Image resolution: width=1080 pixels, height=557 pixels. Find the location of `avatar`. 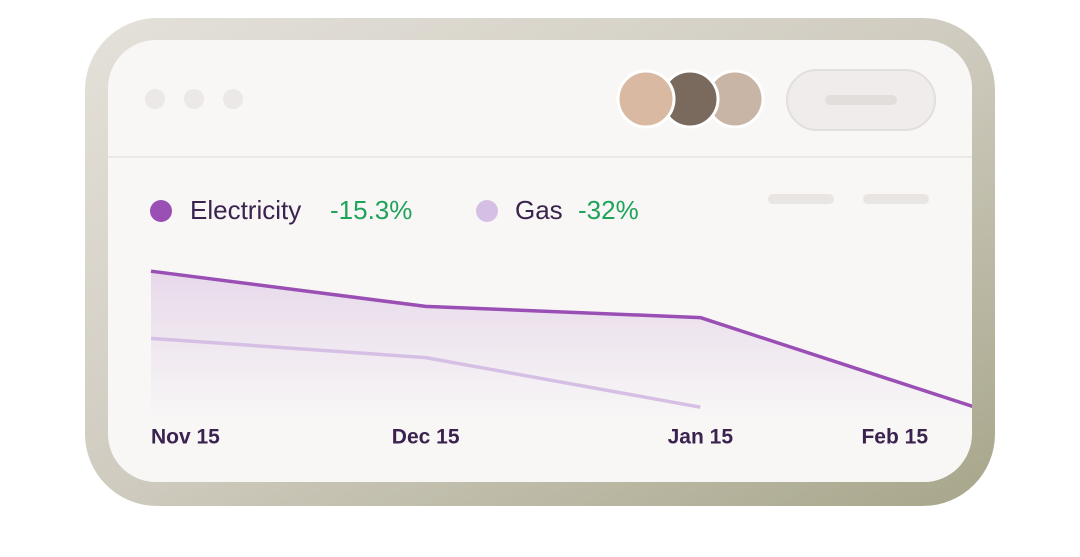

avatar is located at coordinates (646, 99).